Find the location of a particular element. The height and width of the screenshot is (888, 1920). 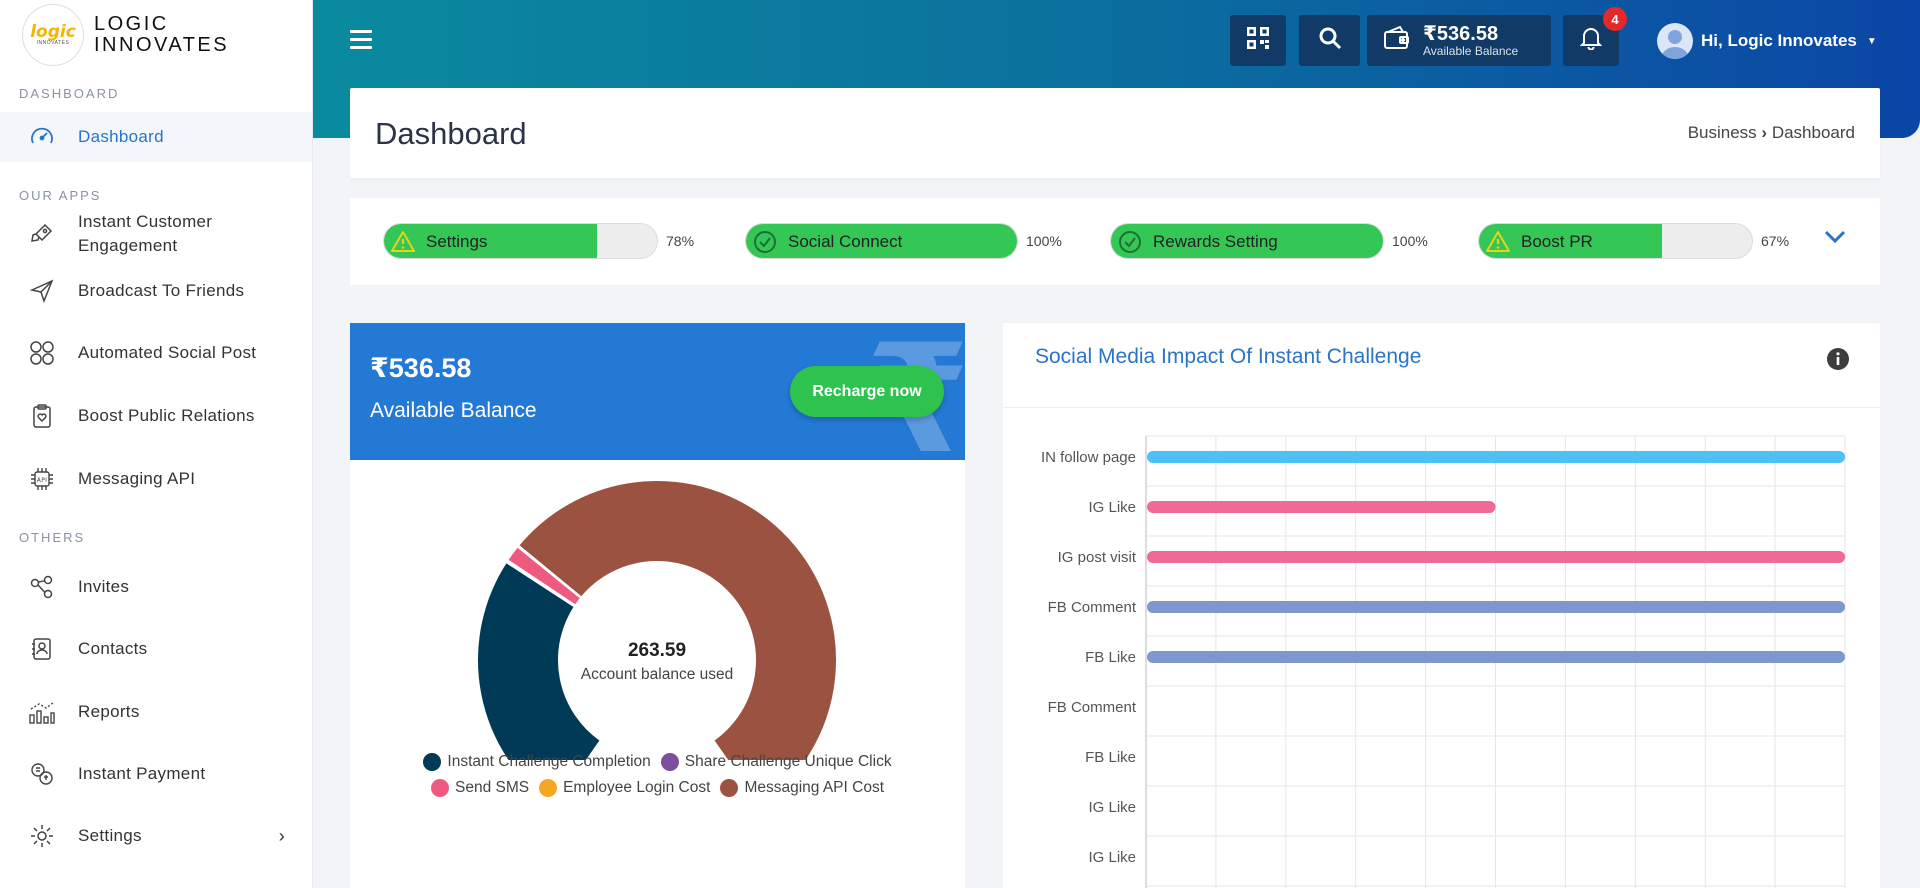

y-tick-label: IG post visit is located at coordinates (1097, 557).